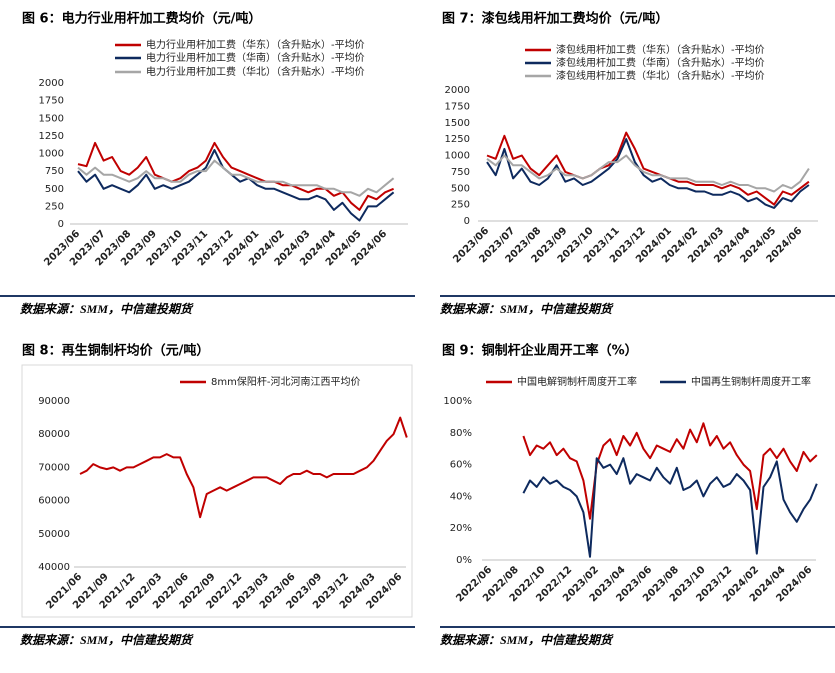 This screenshot has width=835, height=673. What do you see at coordinates (54, 467) in the screenshot?
I see `y-tick-label: 70000` at bounding box center [54, 467].